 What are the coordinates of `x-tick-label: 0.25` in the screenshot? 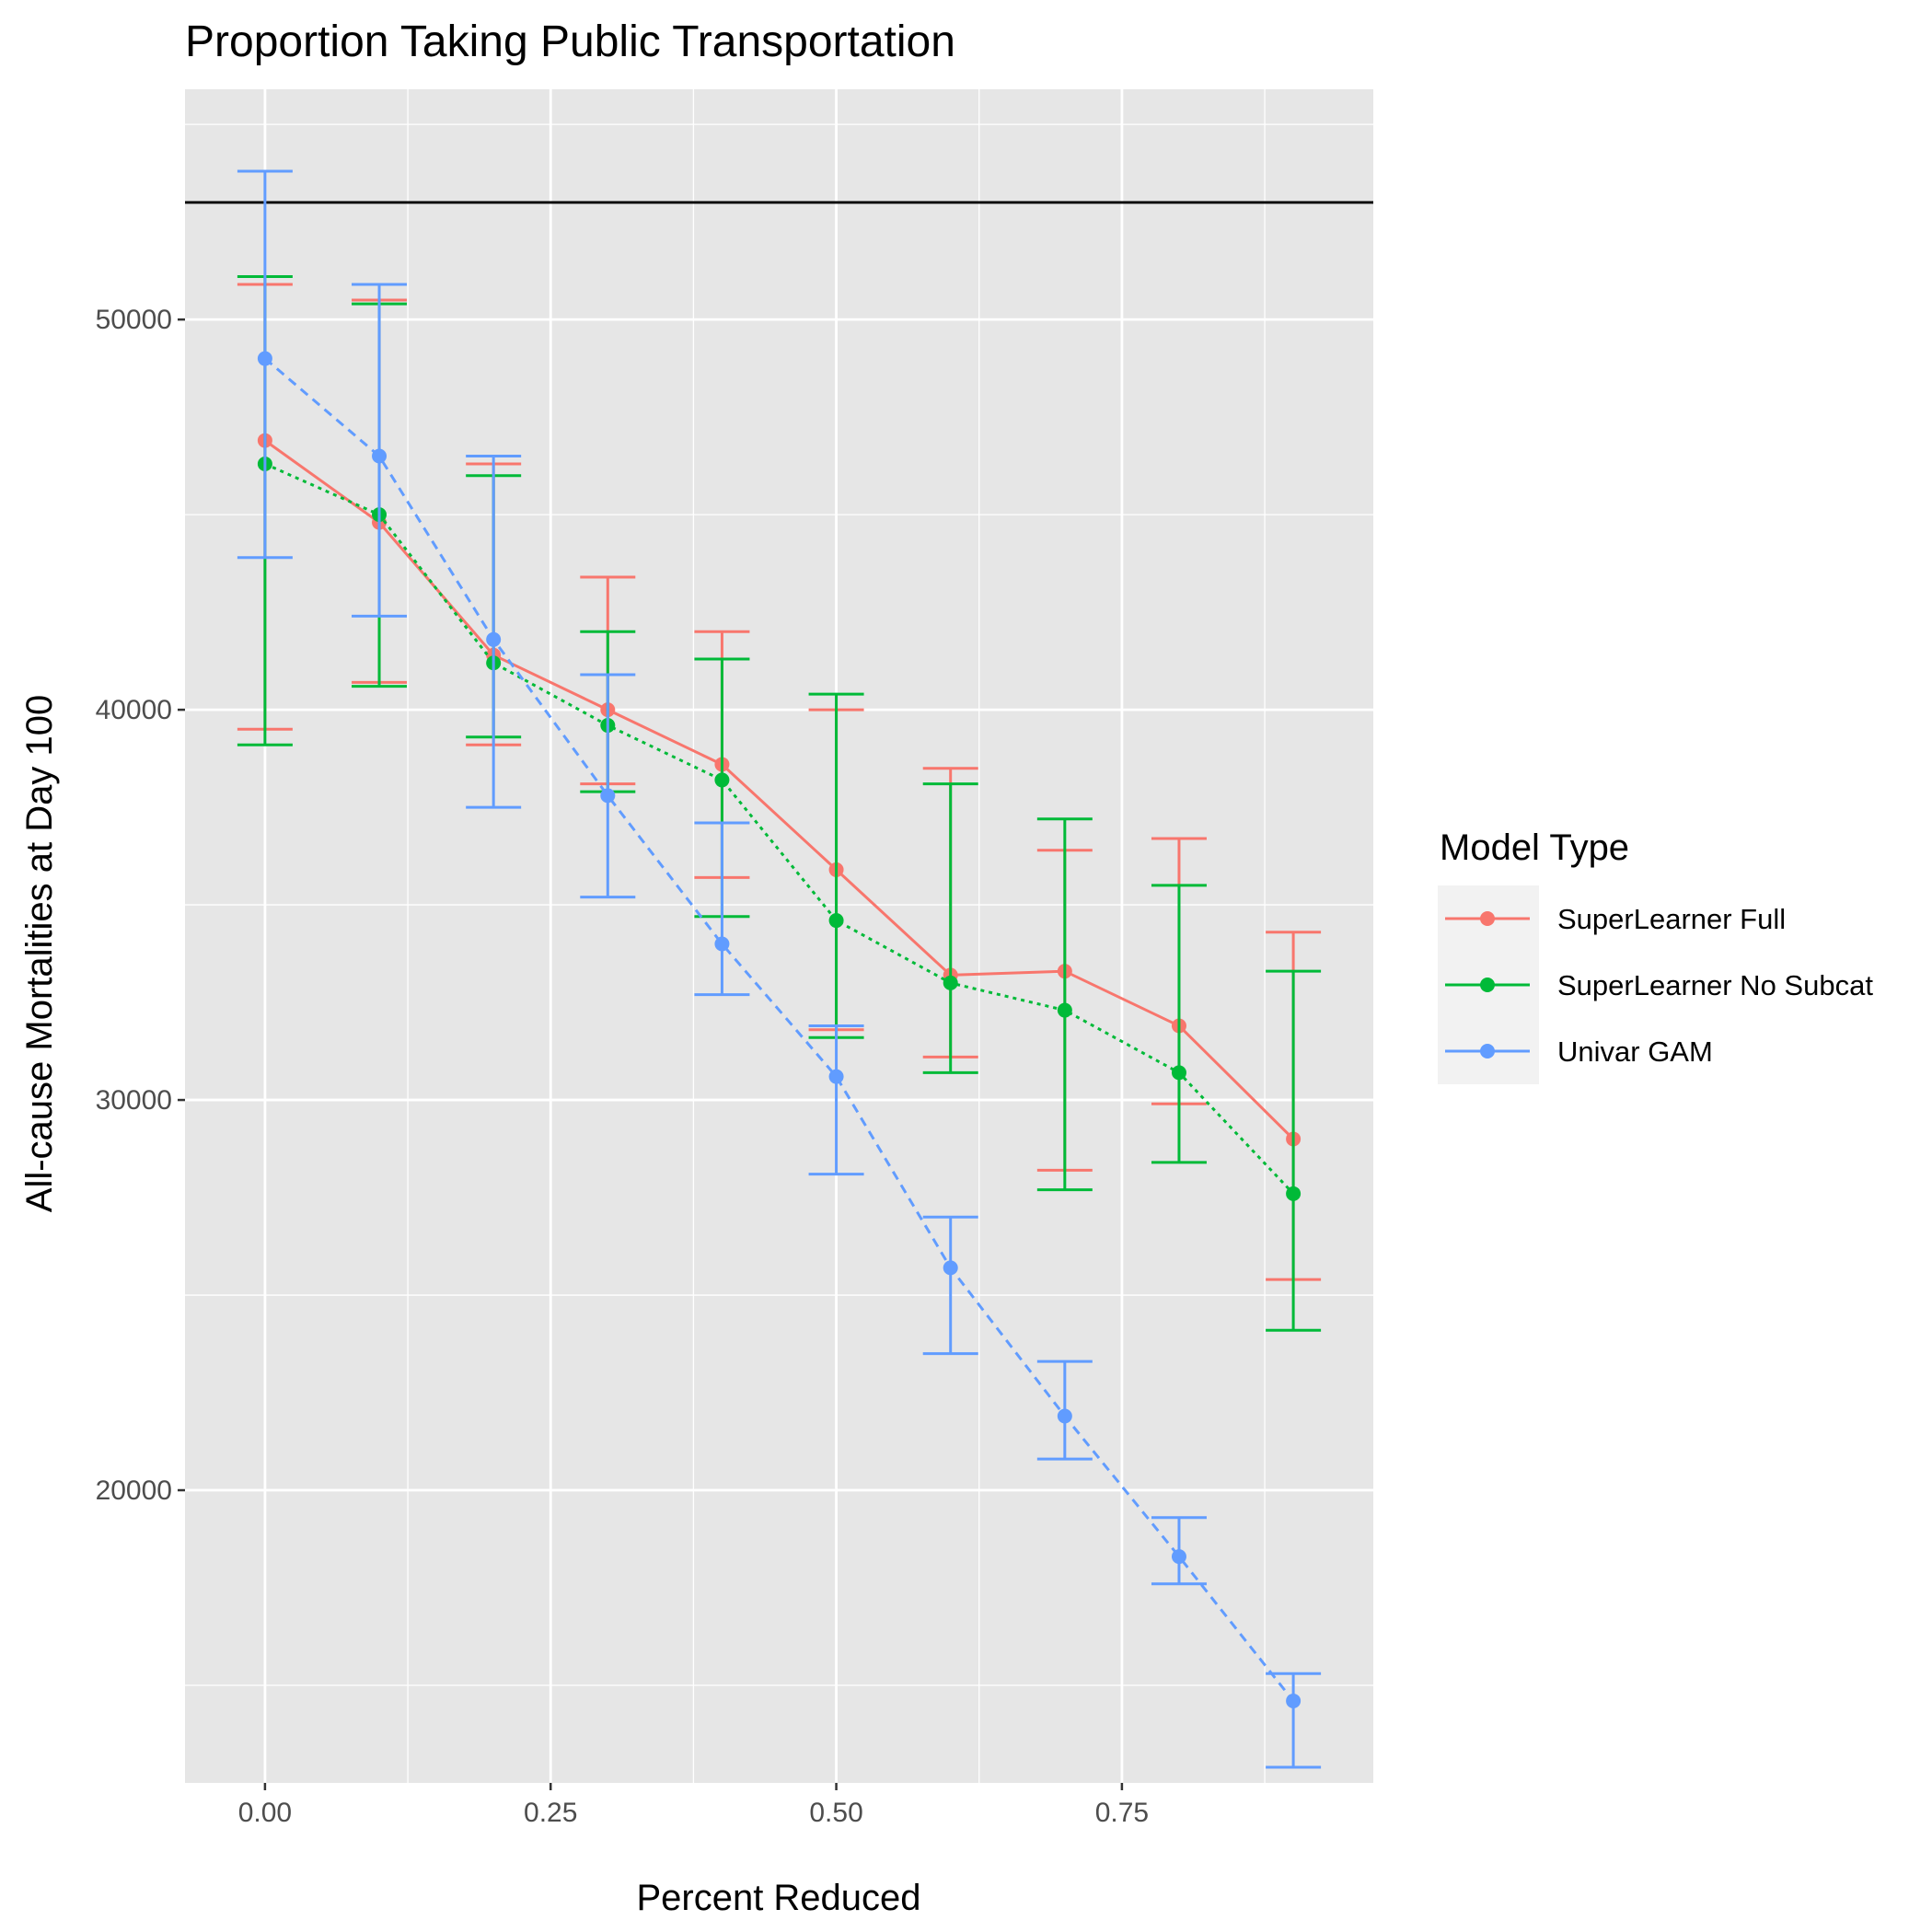 It's located at (550, 1813).